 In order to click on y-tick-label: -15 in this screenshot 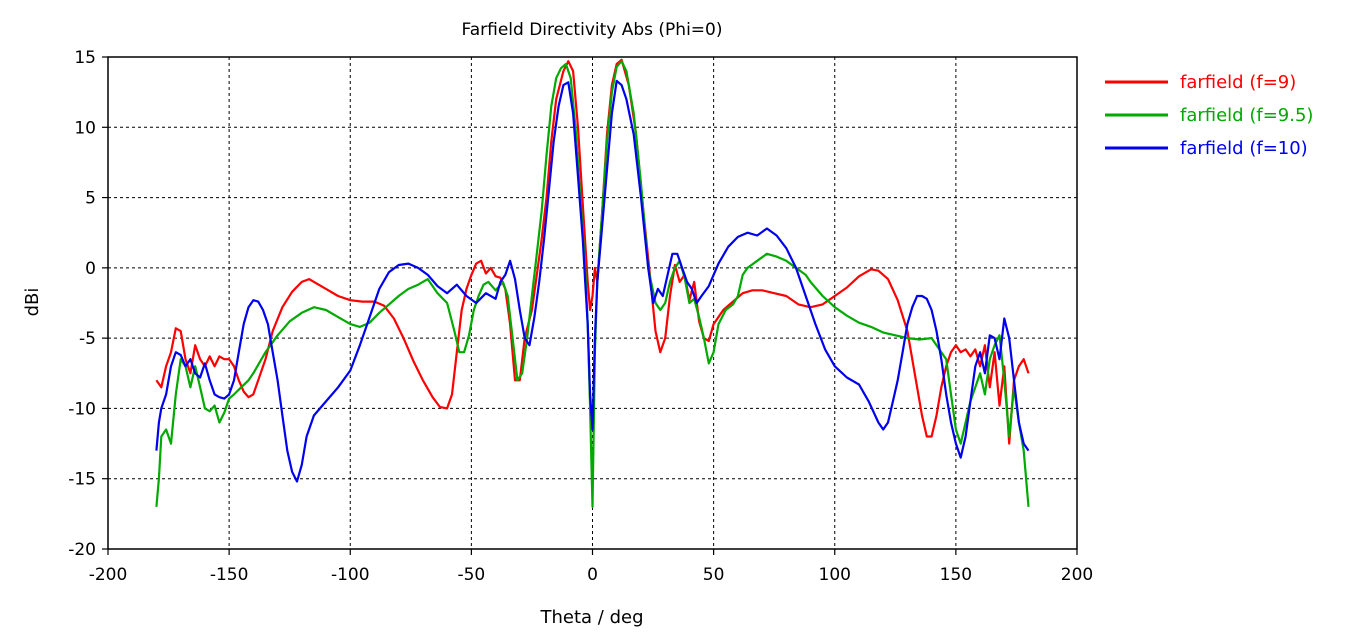, I will do `click(82, 480)`.